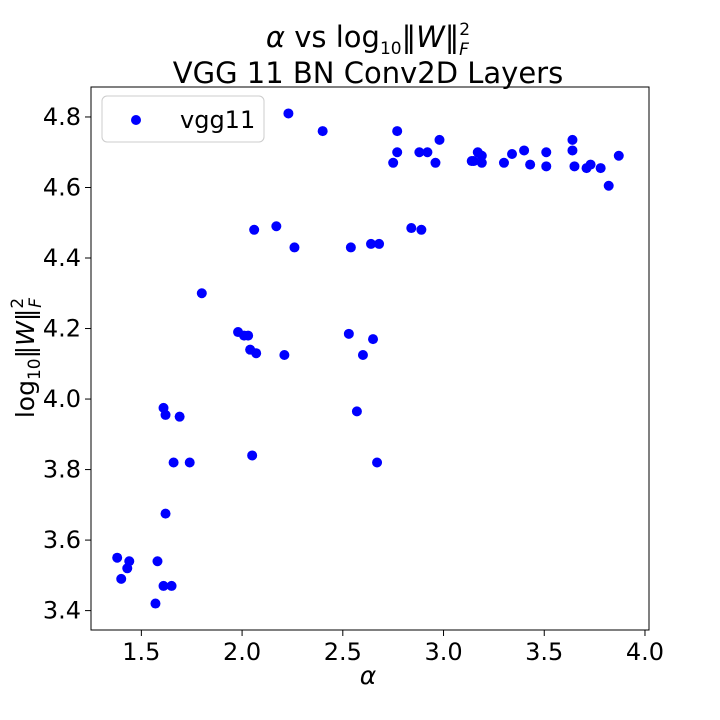 The image size is (720, 720). What do you see at coordinates (62, 399) in the screenshot?
I see `y-tick-label: 4.0` at bounding box center [62, 399].